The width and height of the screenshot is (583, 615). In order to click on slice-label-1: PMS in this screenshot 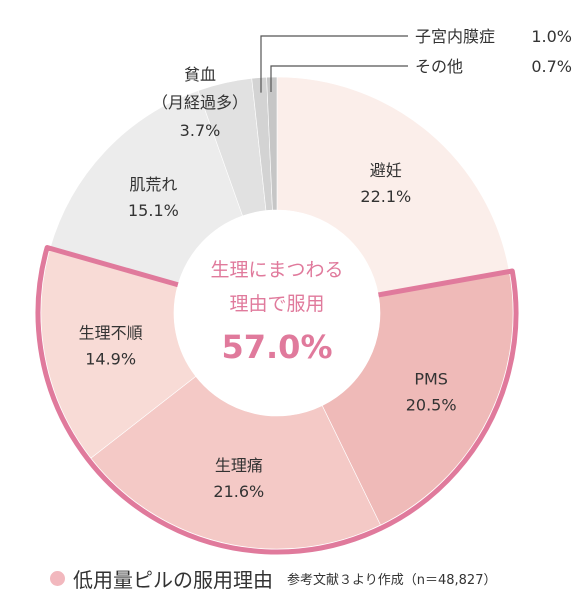, I will do `click(431, 378)`.